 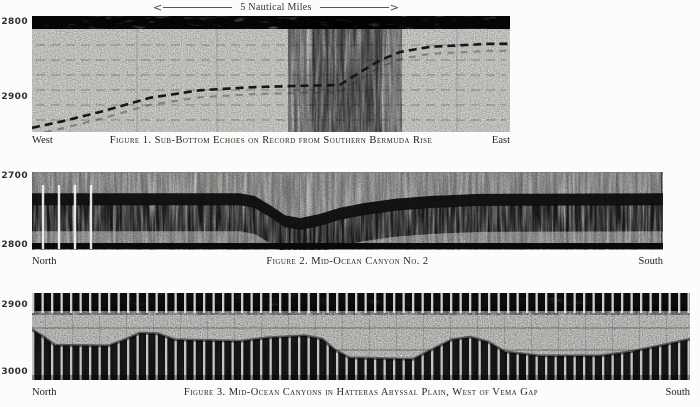 I want to click on fig3-depth-tick-3000: 3000, so click(x=14, y=372).